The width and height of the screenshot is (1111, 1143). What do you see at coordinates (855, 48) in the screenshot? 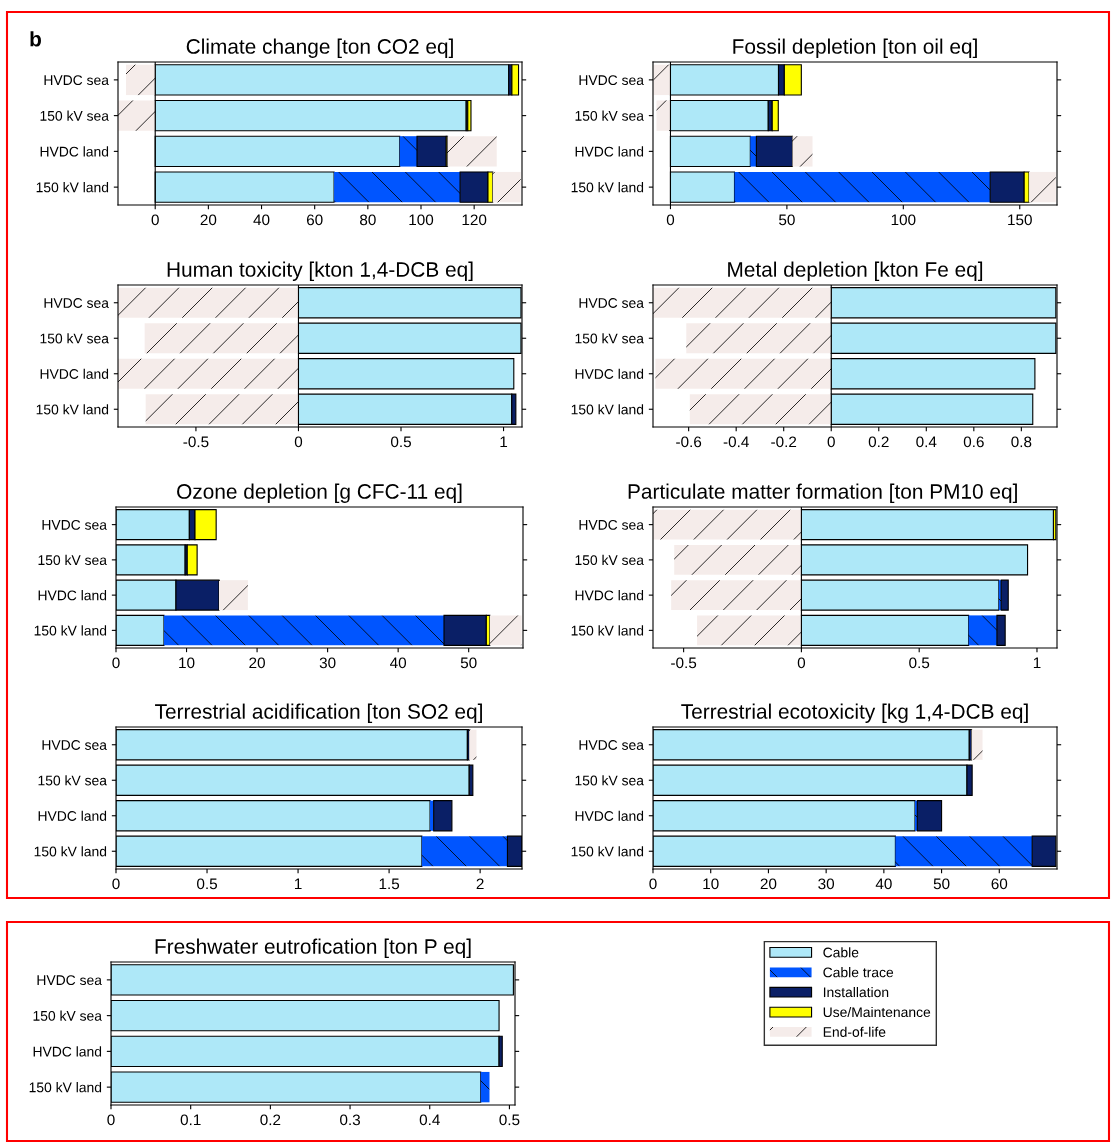
I see `chart-title: Fossil depletion [ton oil eq]` at bounding box center [855, 48].